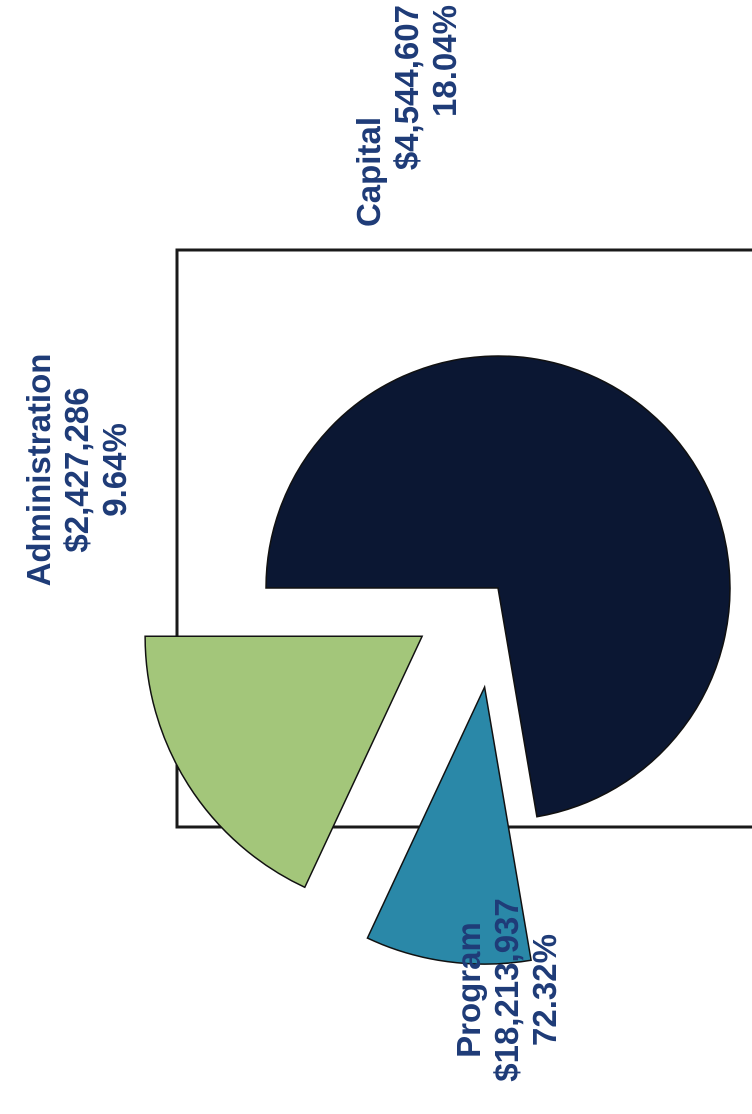 This screenshot has height=1114, width=752. I want to click on label-program-percent: 72.32%, so click(544, 990).